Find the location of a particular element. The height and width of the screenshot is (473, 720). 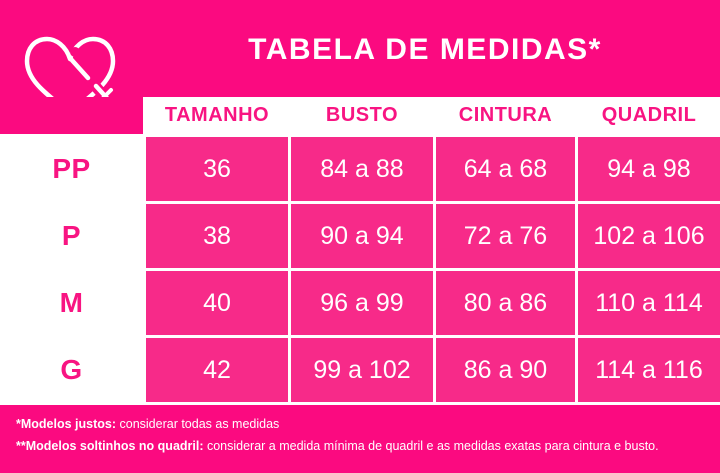

cell-m-quadril: 110 a 114 is located at coordinates (649, 303).